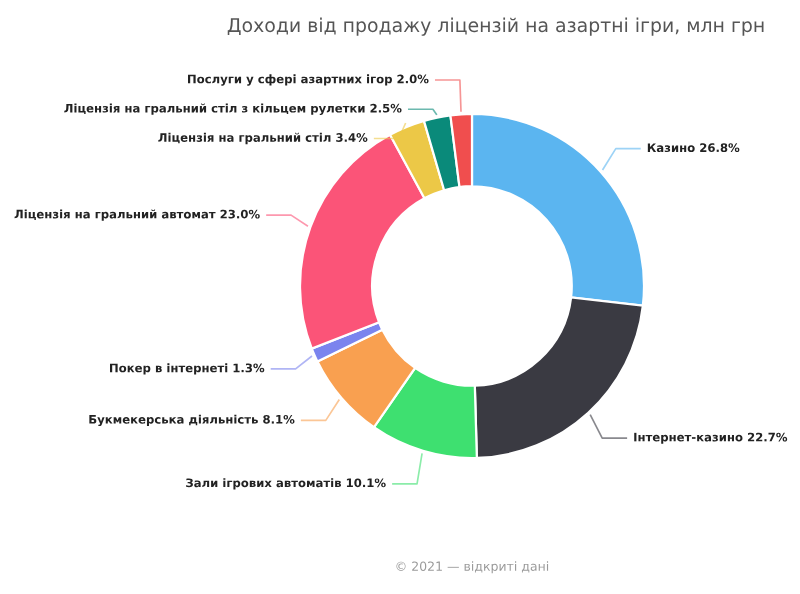 The image size is (800, 594). Describe the element at coordinates (495, 26) in the screenshot. I see `chart-title: Доходи від продажу ліцензій на азартні ігри, млн грн` at that location.